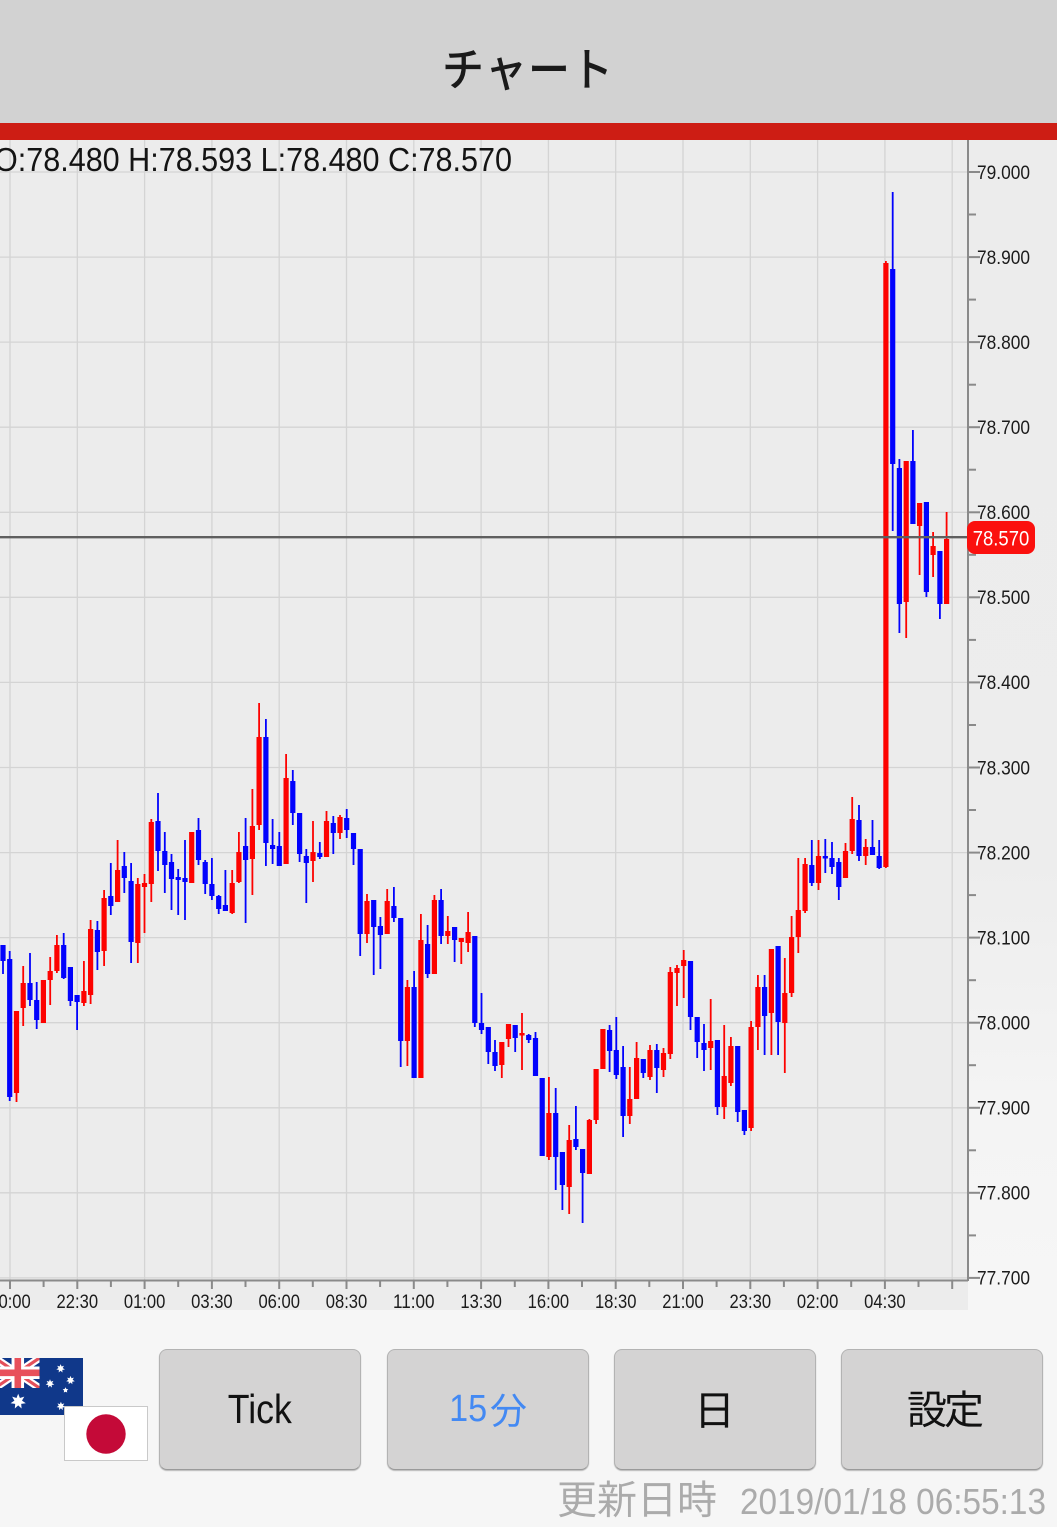 The height and width of the screenshot is (1527, 1057). What do you see at coordinates (256, 159) in the screenshot?
I see `svg-text:O:78.480 H:78.593 L:78.480 C:7: O:78.480 H:78.593 L:78.480 C:78.570` at bounding box center [256, 159].